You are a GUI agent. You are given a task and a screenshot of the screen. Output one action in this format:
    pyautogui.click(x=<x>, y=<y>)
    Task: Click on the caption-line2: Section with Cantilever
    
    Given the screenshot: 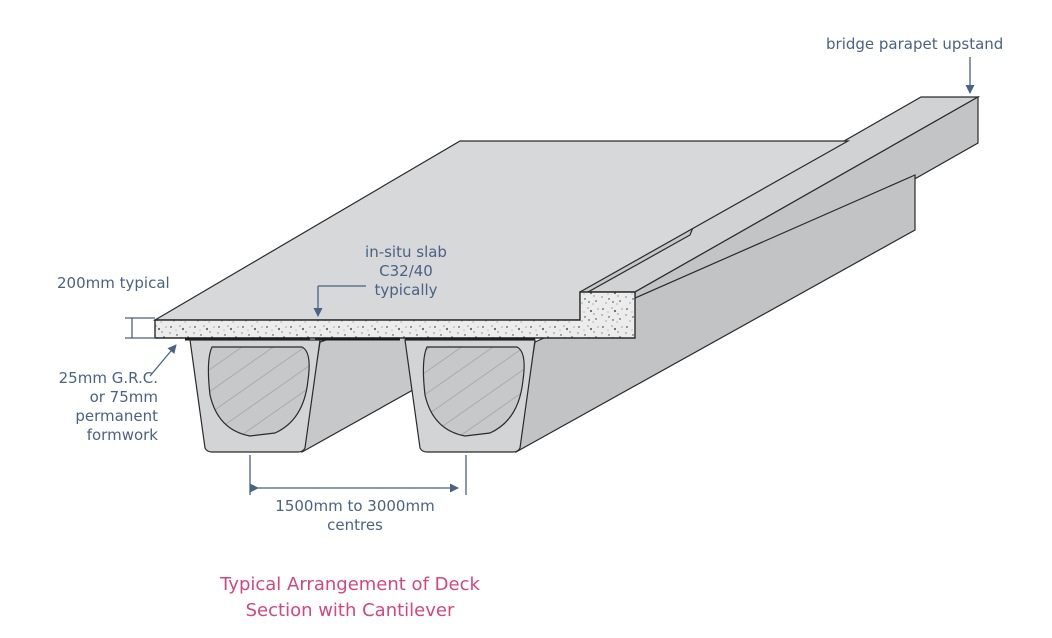 What is the action you would take?
    pyautogui.click(x=350, y=610)
    